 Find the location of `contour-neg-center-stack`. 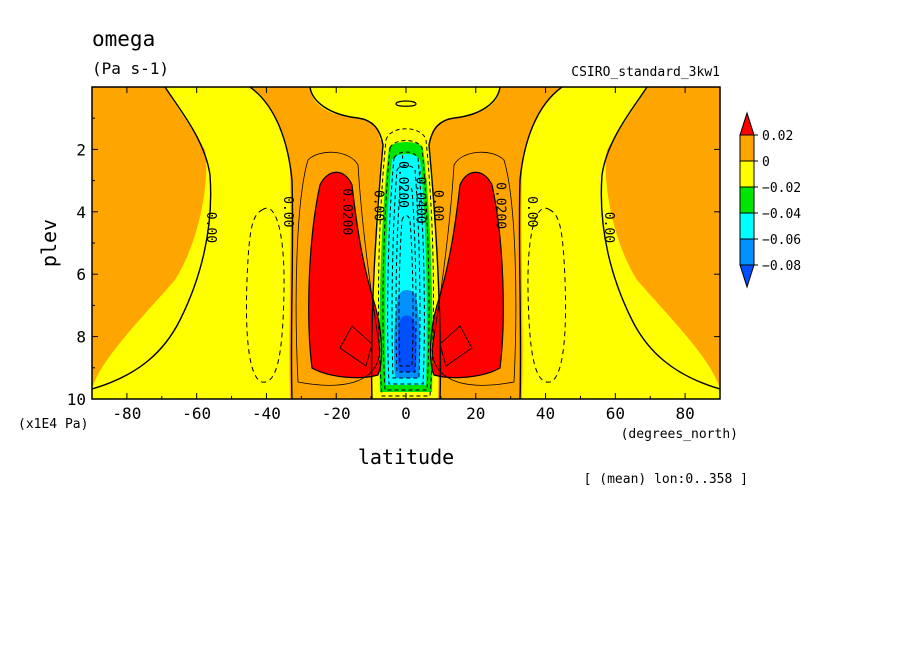

contour-neg-center-stack is located at coordinates (406, 262).